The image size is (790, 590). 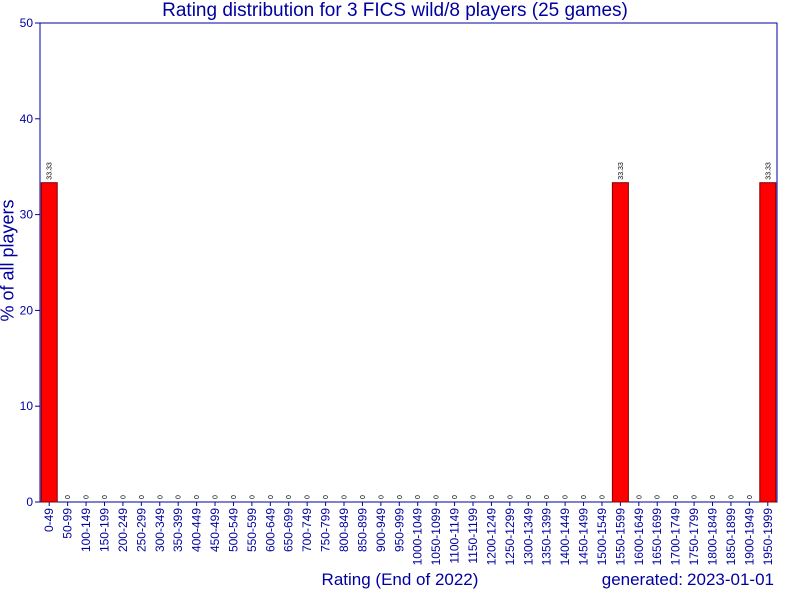 I want to click on x-tick-label: 350-399, so click(x=178, y=530).